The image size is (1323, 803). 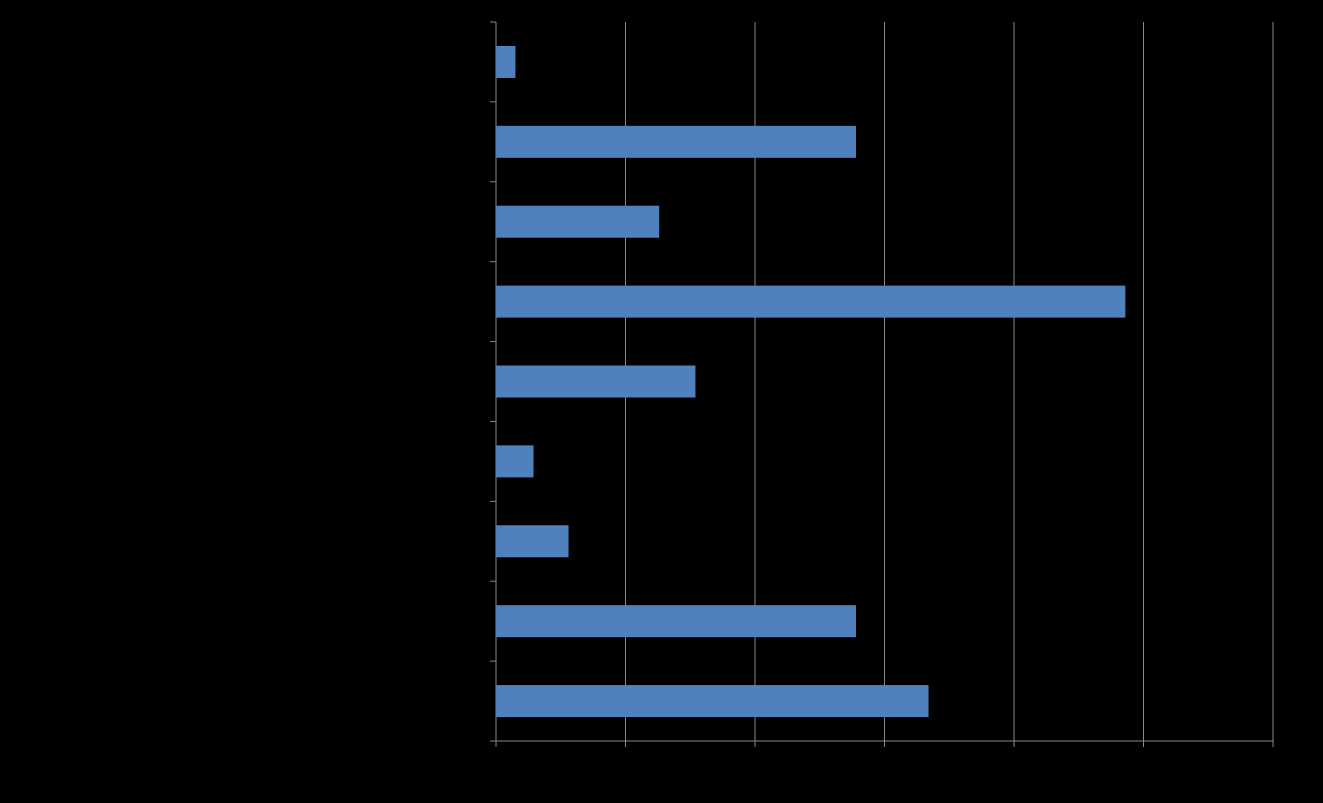 What do you see at coordinates (1144, 762) in the screenshot?
I see `x-tick-label: 50` at bounding box center [1144, 762].